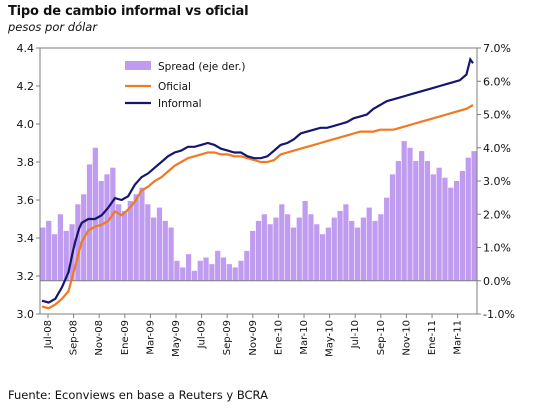 This screenshot has height=410, width=533. I want to click on x-axis-tick-label: Sep-09, so click(227, 337).